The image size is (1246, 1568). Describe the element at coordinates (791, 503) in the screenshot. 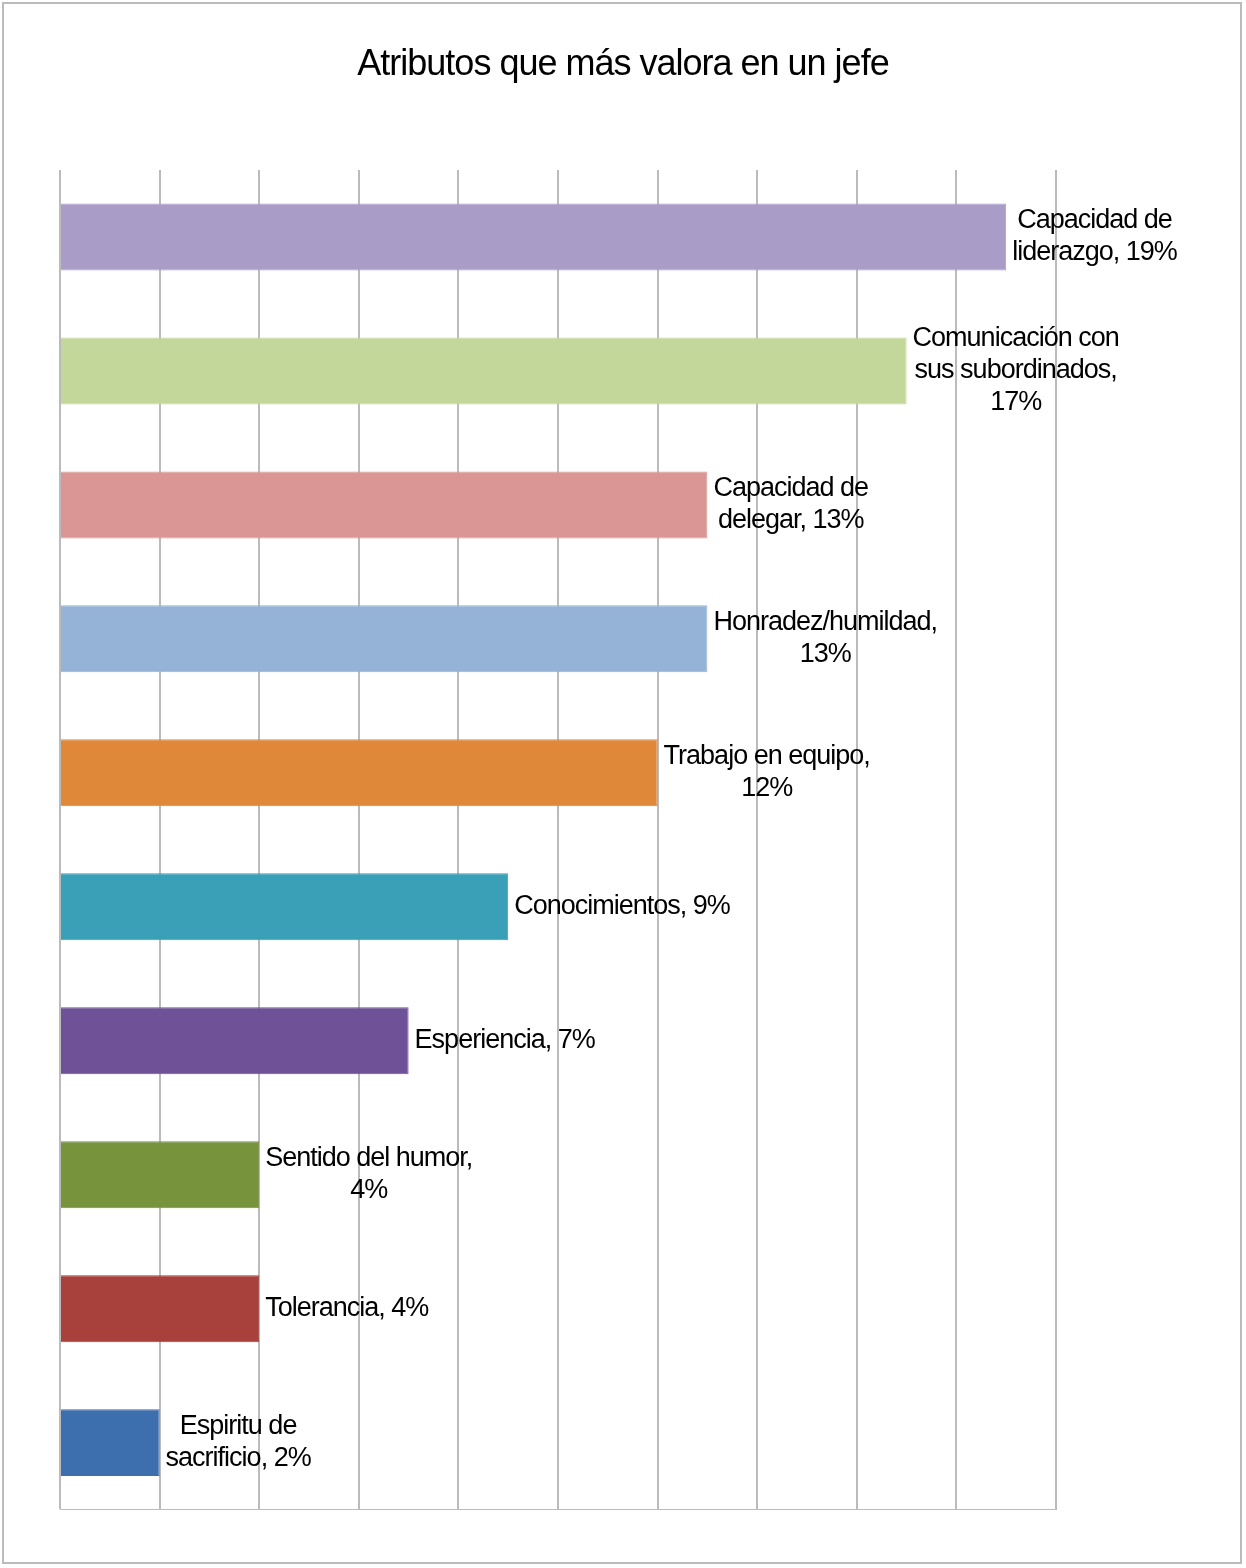

I see `data-label: Capacidad de delegar, 13%` at that location.